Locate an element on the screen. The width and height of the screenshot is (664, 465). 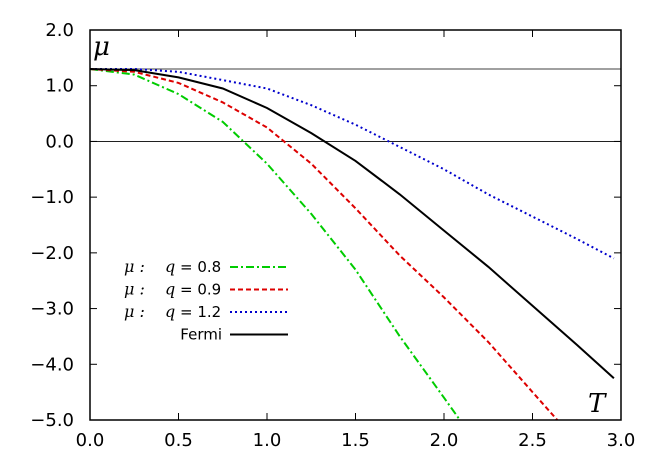
legend-item: μ : q = 0.9 is located at coordinates (206, 289).